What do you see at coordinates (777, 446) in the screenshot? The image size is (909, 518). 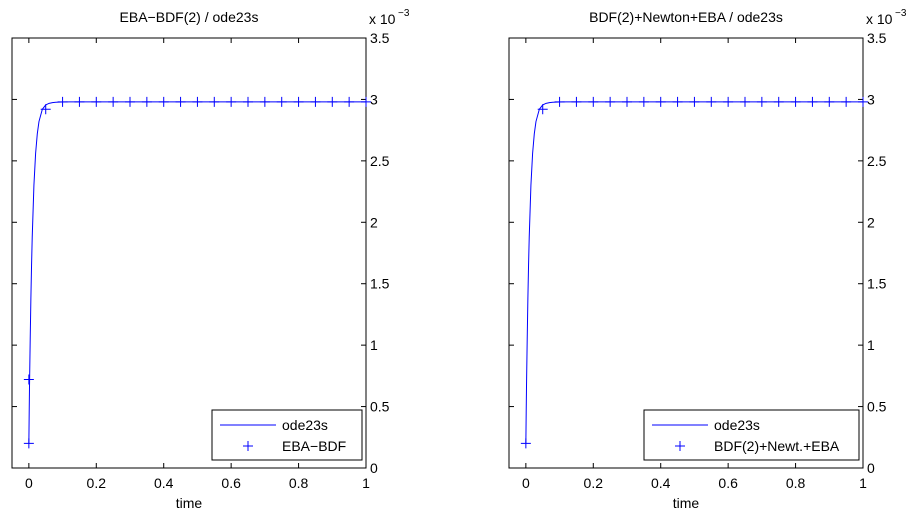 I see `legend-label: BDF(2)+Newt.+EBA` at bounding box center [777, 446].